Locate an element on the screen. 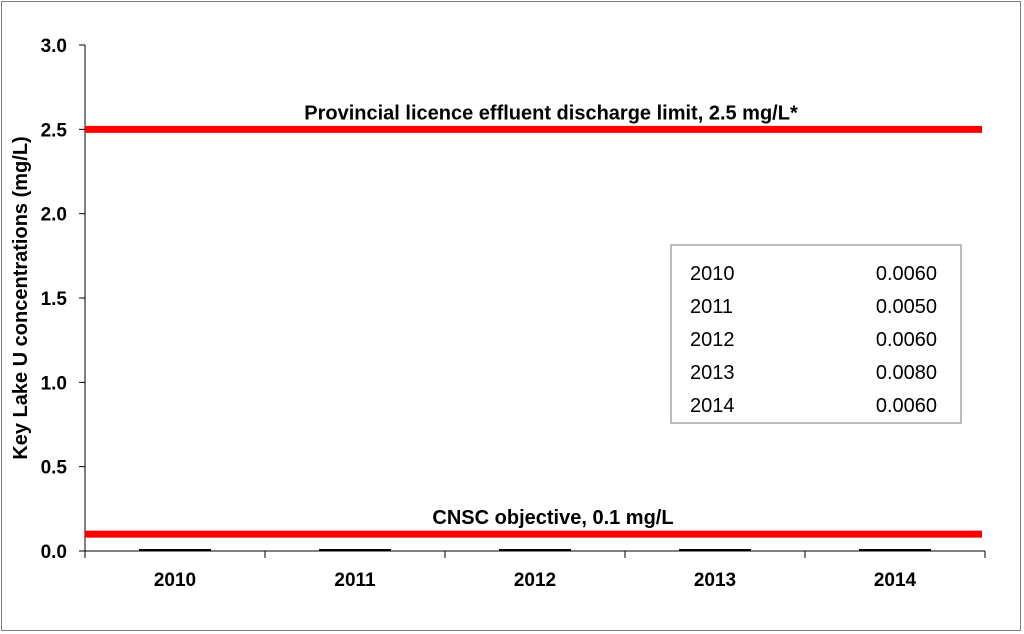 The image size is (1024, 634). table-year: 2014 is located at coordinates (712, 406).